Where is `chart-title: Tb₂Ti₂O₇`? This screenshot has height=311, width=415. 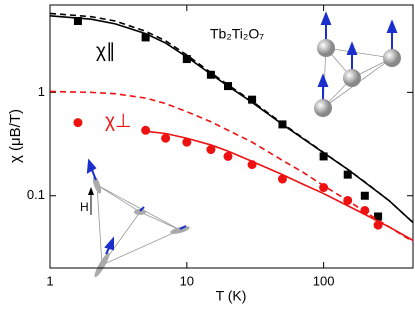 chart-title: Tb₂Ti₂O₇ is located at coordinates (237, 34).